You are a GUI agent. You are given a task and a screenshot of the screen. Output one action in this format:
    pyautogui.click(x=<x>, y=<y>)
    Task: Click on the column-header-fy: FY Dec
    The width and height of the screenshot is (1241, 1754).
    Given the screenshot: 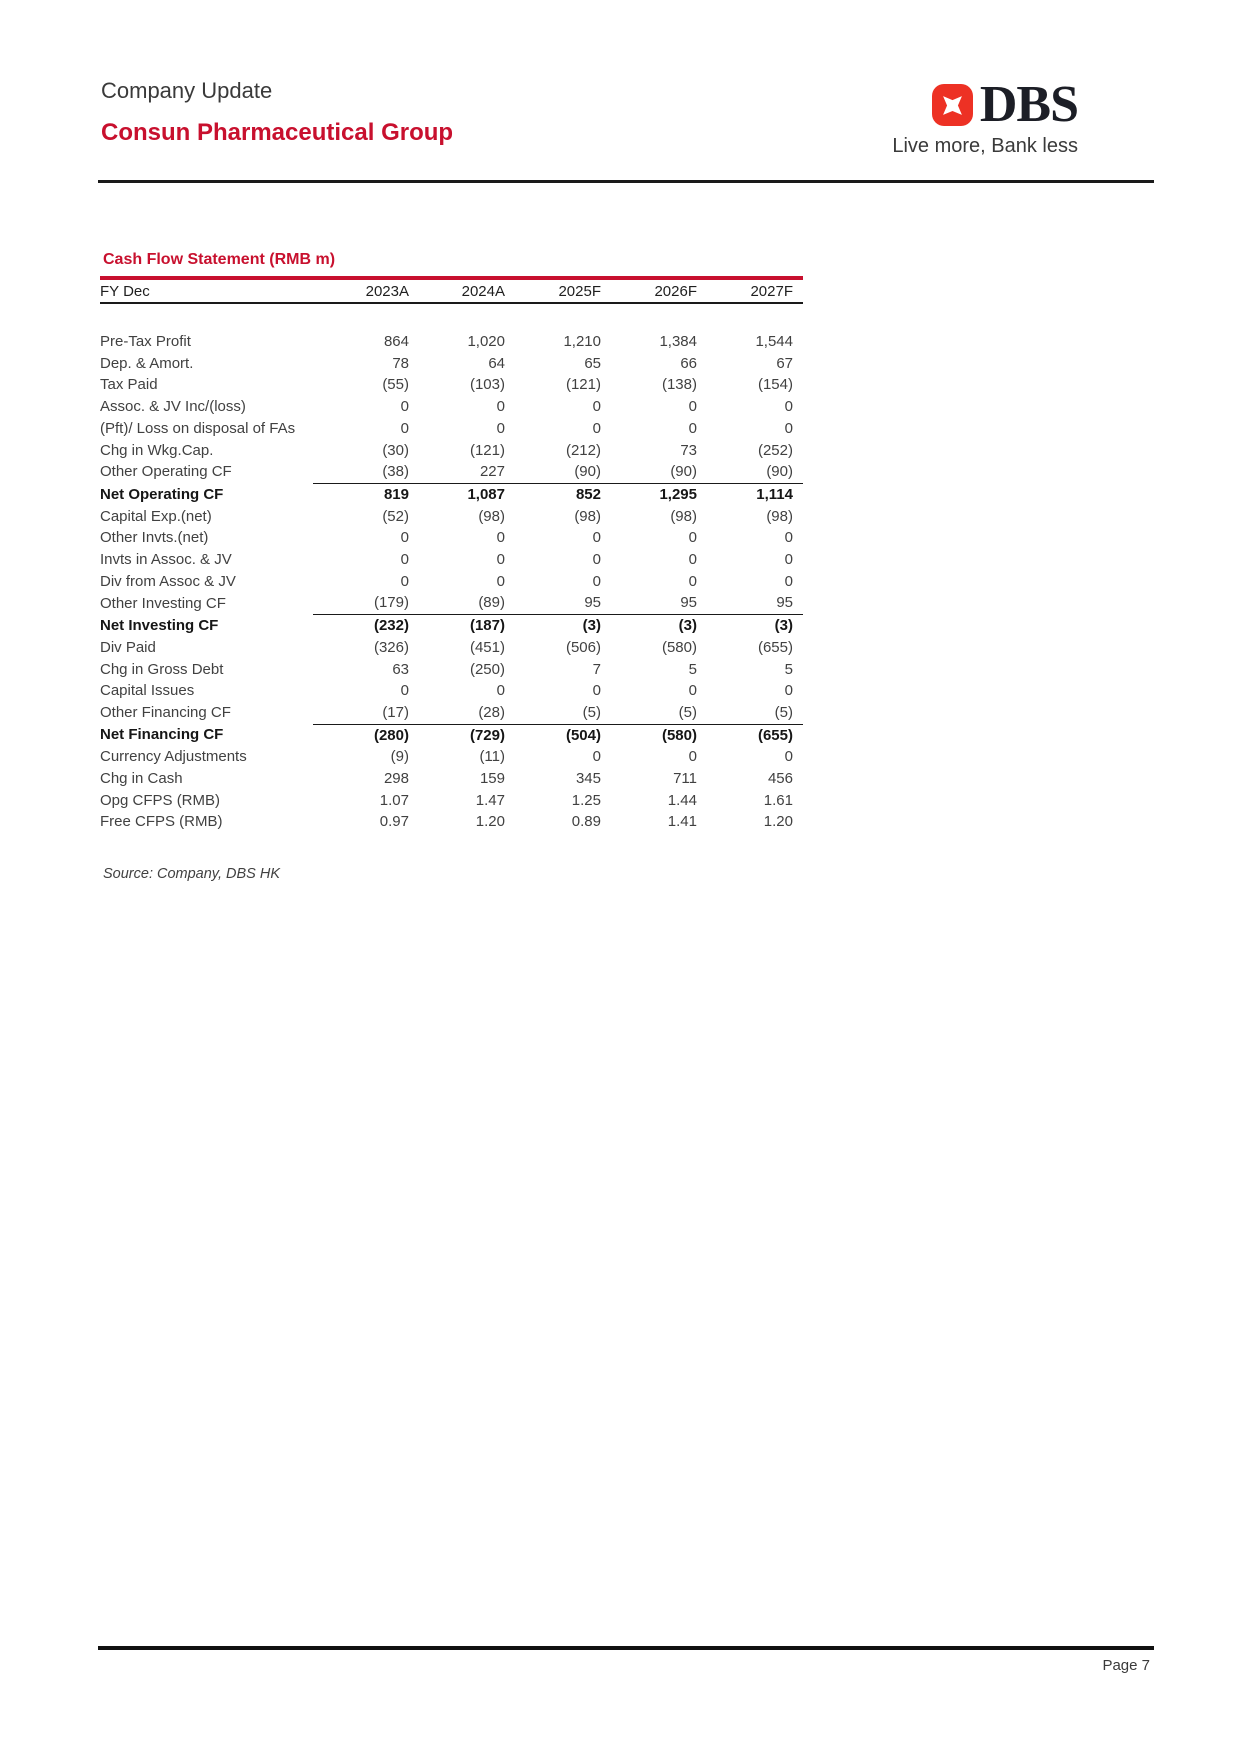 What is the action you would take?
    pyautogui.click(x=206, y=292)
    